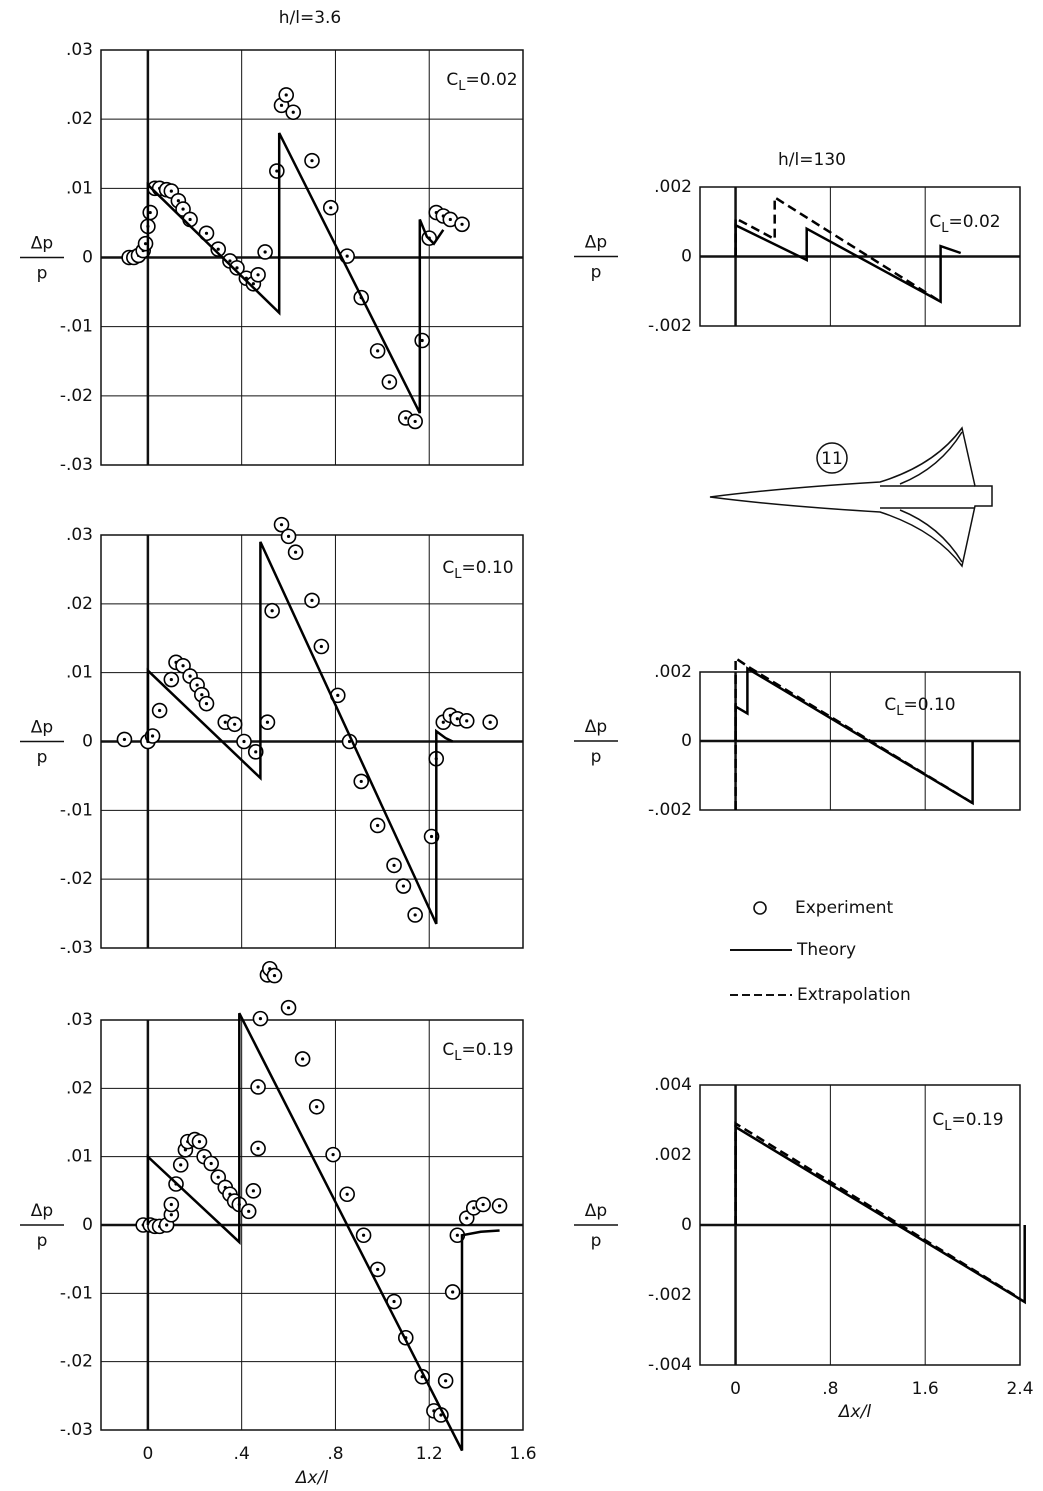  I want to click on annotation-part: =0.19, so click(978, 1120).